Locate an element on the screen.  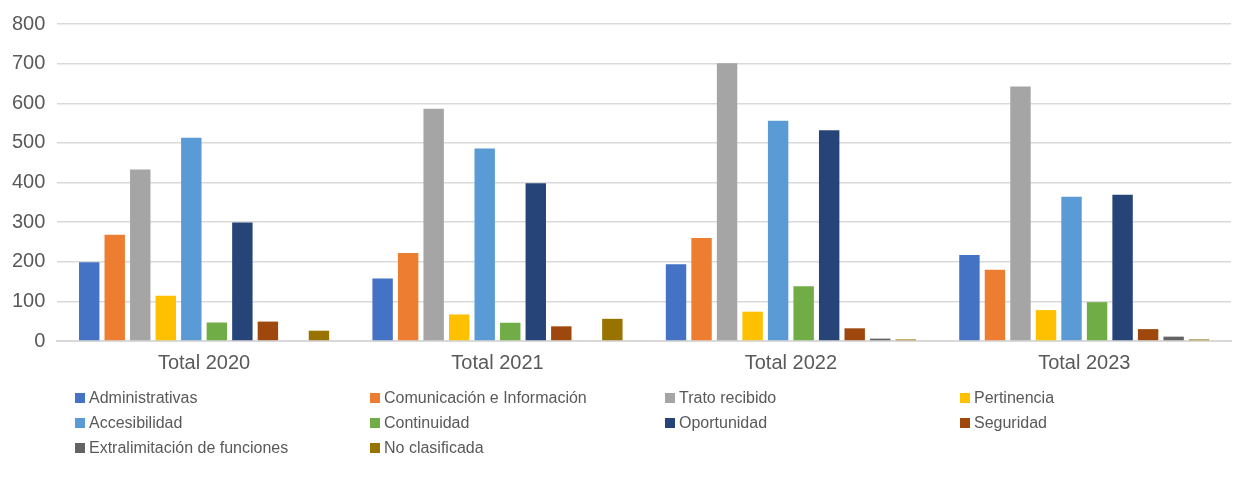
legend-label: Administrativas is located at coordinates (143, 398).